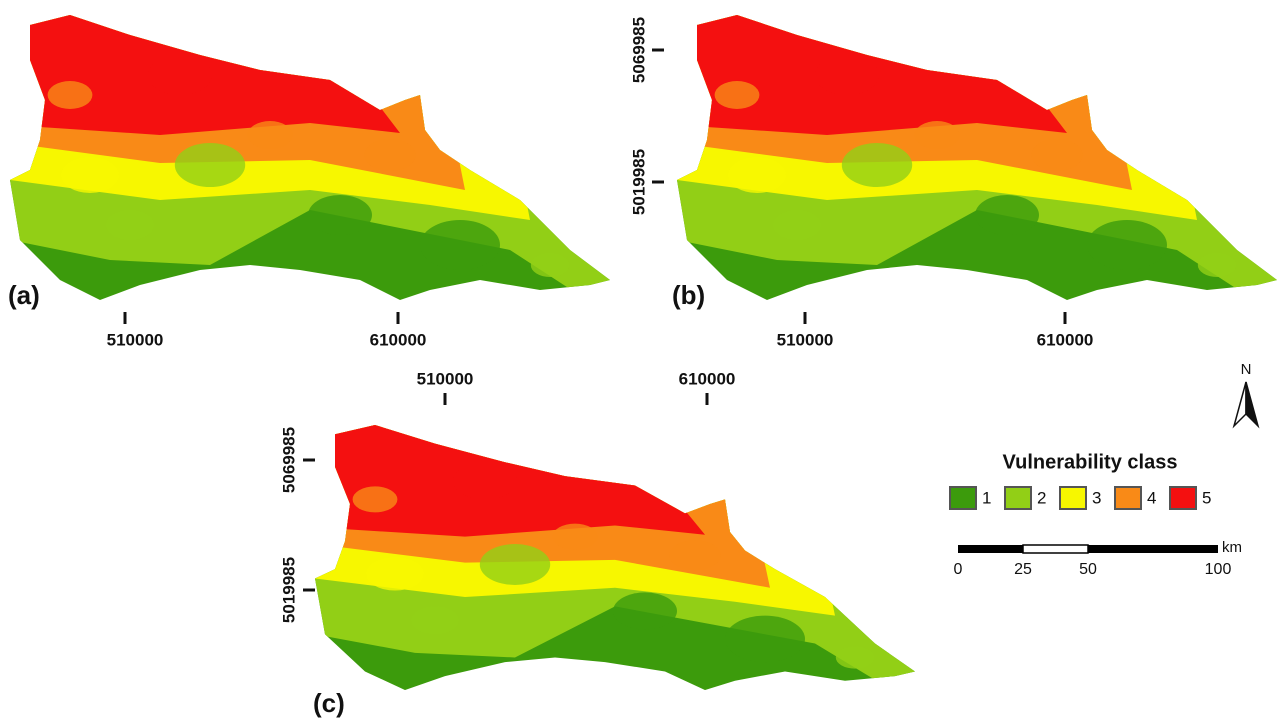 This screenshot has width=1284, height=726. I want to click on north-label: N, so click(1246, 369).